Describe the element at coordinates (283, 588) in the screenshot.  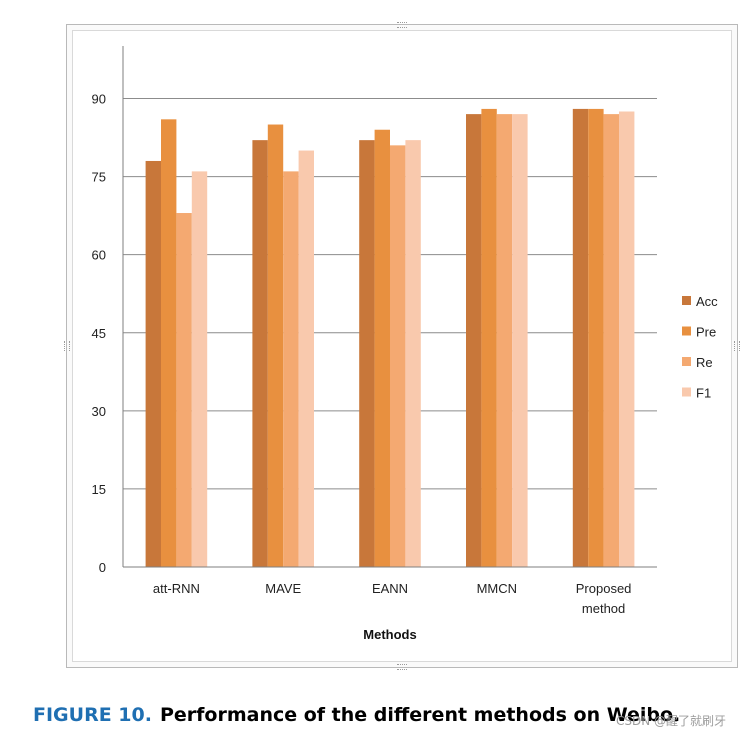
I see `x-tick-label: MAVE` at that location.